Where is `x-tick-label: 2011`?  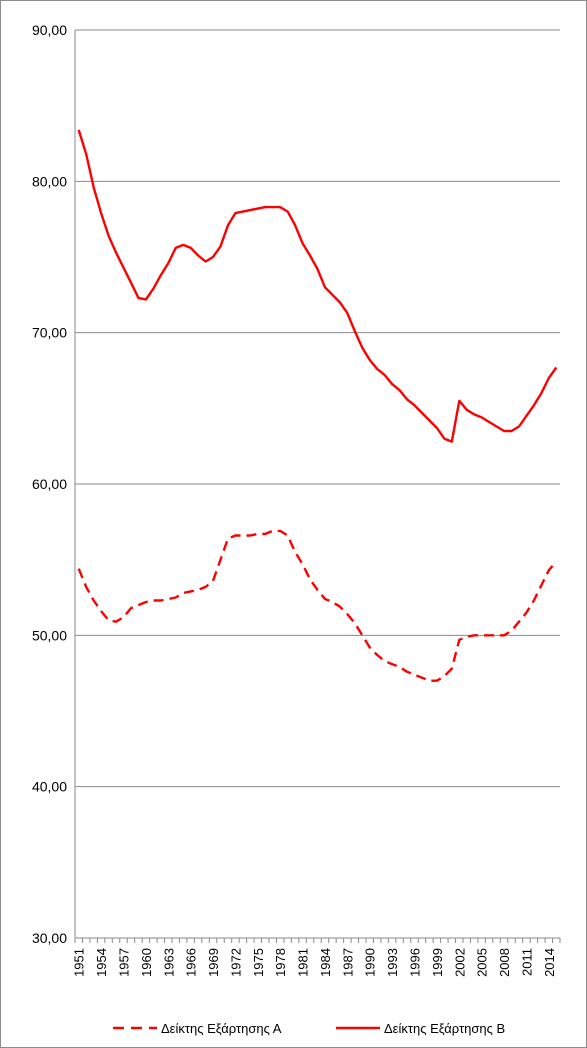 x-tick-label: 2011 is located at coordinates (526, 962).